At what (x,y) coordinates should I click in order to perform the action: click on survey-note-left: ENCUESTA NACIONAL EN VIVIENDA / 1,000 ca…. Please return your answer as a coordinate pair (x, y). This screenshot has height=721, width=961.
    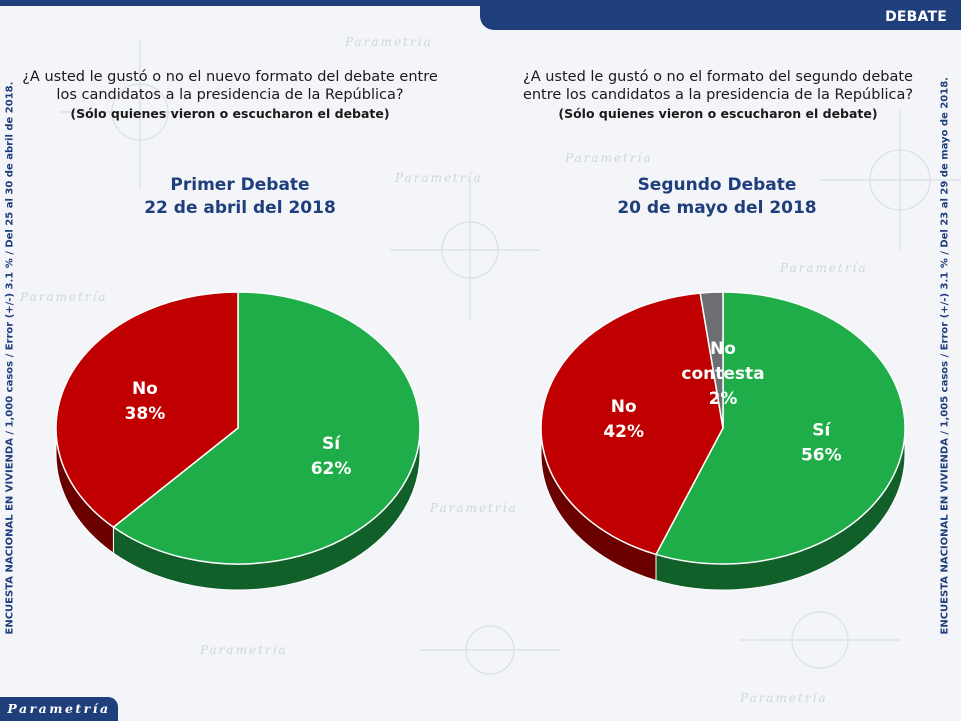
    Looking at the image, I should click on (10, 358).